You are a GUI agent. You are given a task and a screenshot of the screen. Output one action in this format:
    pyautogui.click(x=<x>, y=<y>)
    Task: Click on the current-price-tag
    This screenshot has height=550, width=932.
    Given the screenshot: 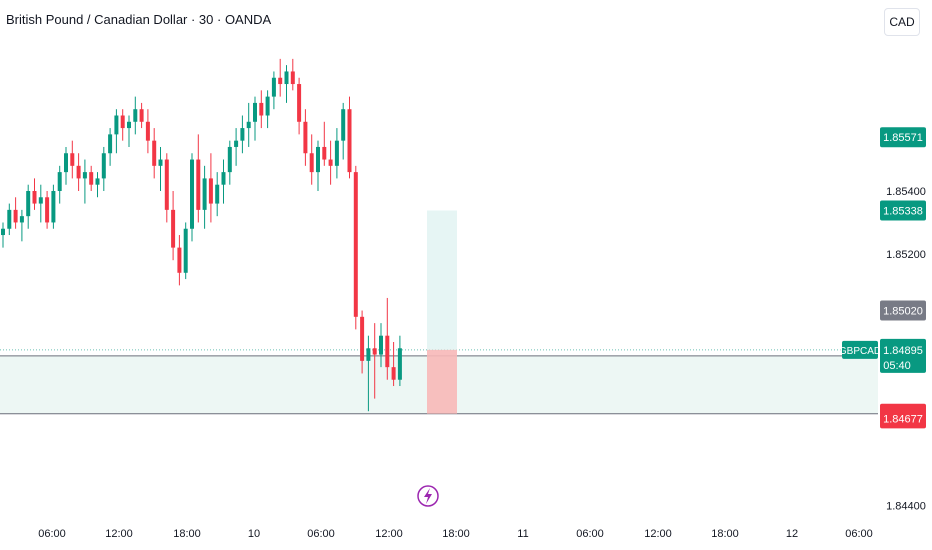 What is the action you would take?
    pyautogui.click(x=903, y=355)
    